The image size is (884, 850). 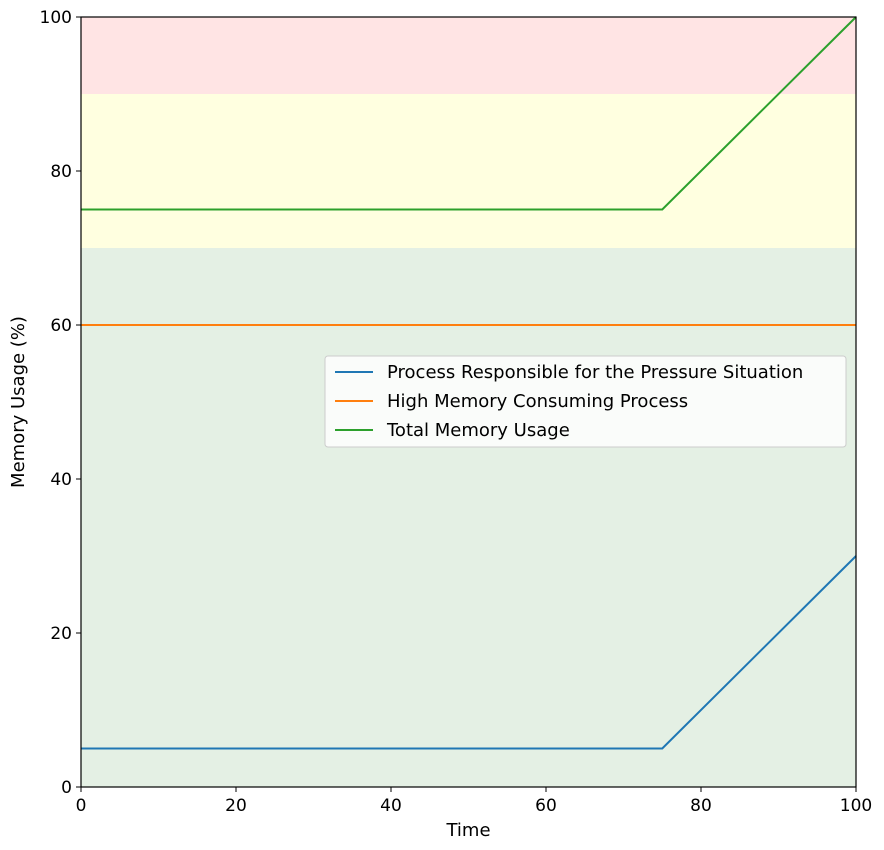 I want to click on y-tick-label: 80, so click(x=61, y=172).